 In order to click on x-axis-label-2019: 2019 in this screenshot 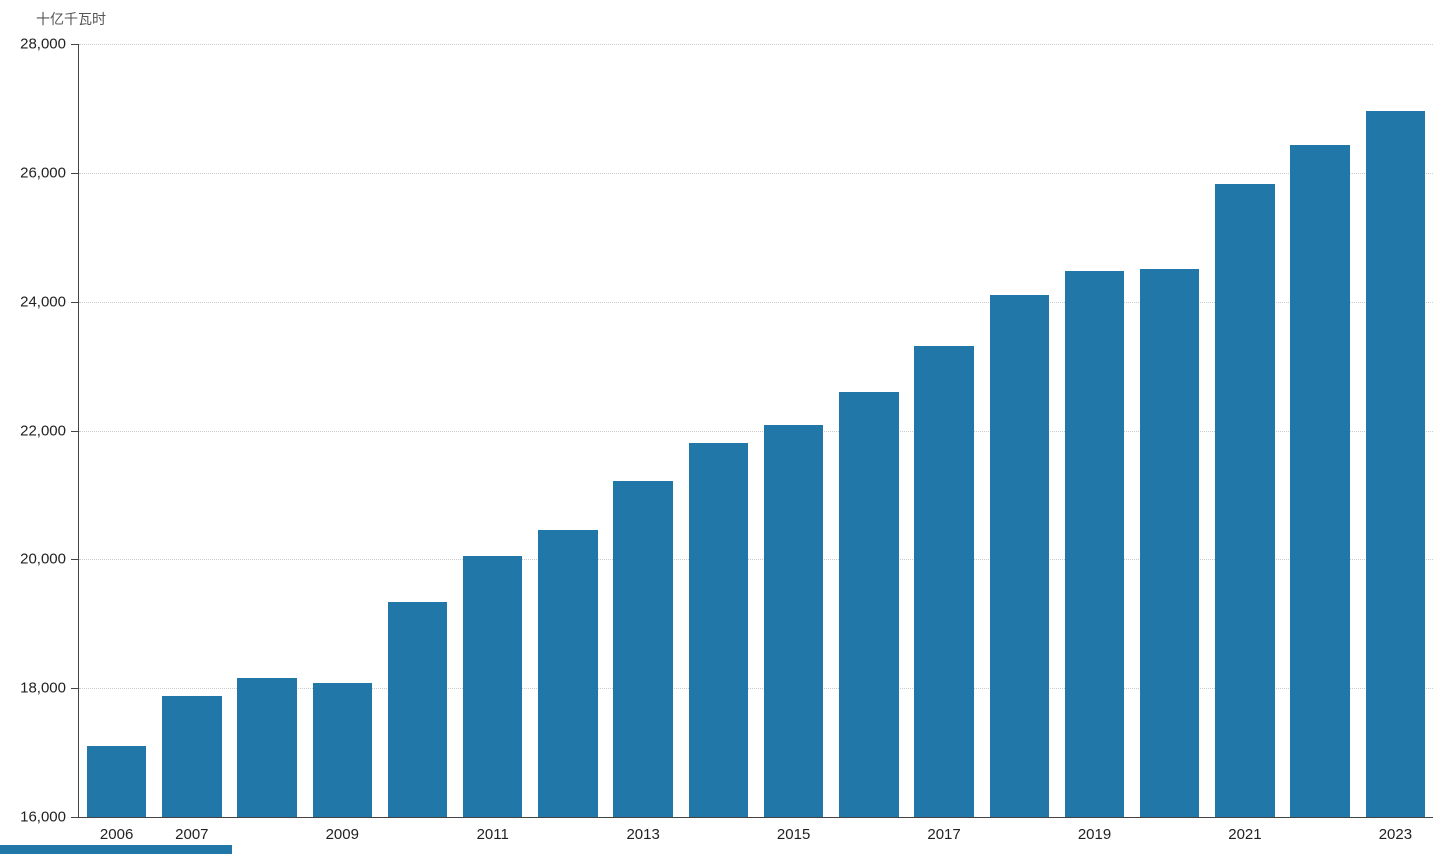, I will do `click(1094, 834)`.